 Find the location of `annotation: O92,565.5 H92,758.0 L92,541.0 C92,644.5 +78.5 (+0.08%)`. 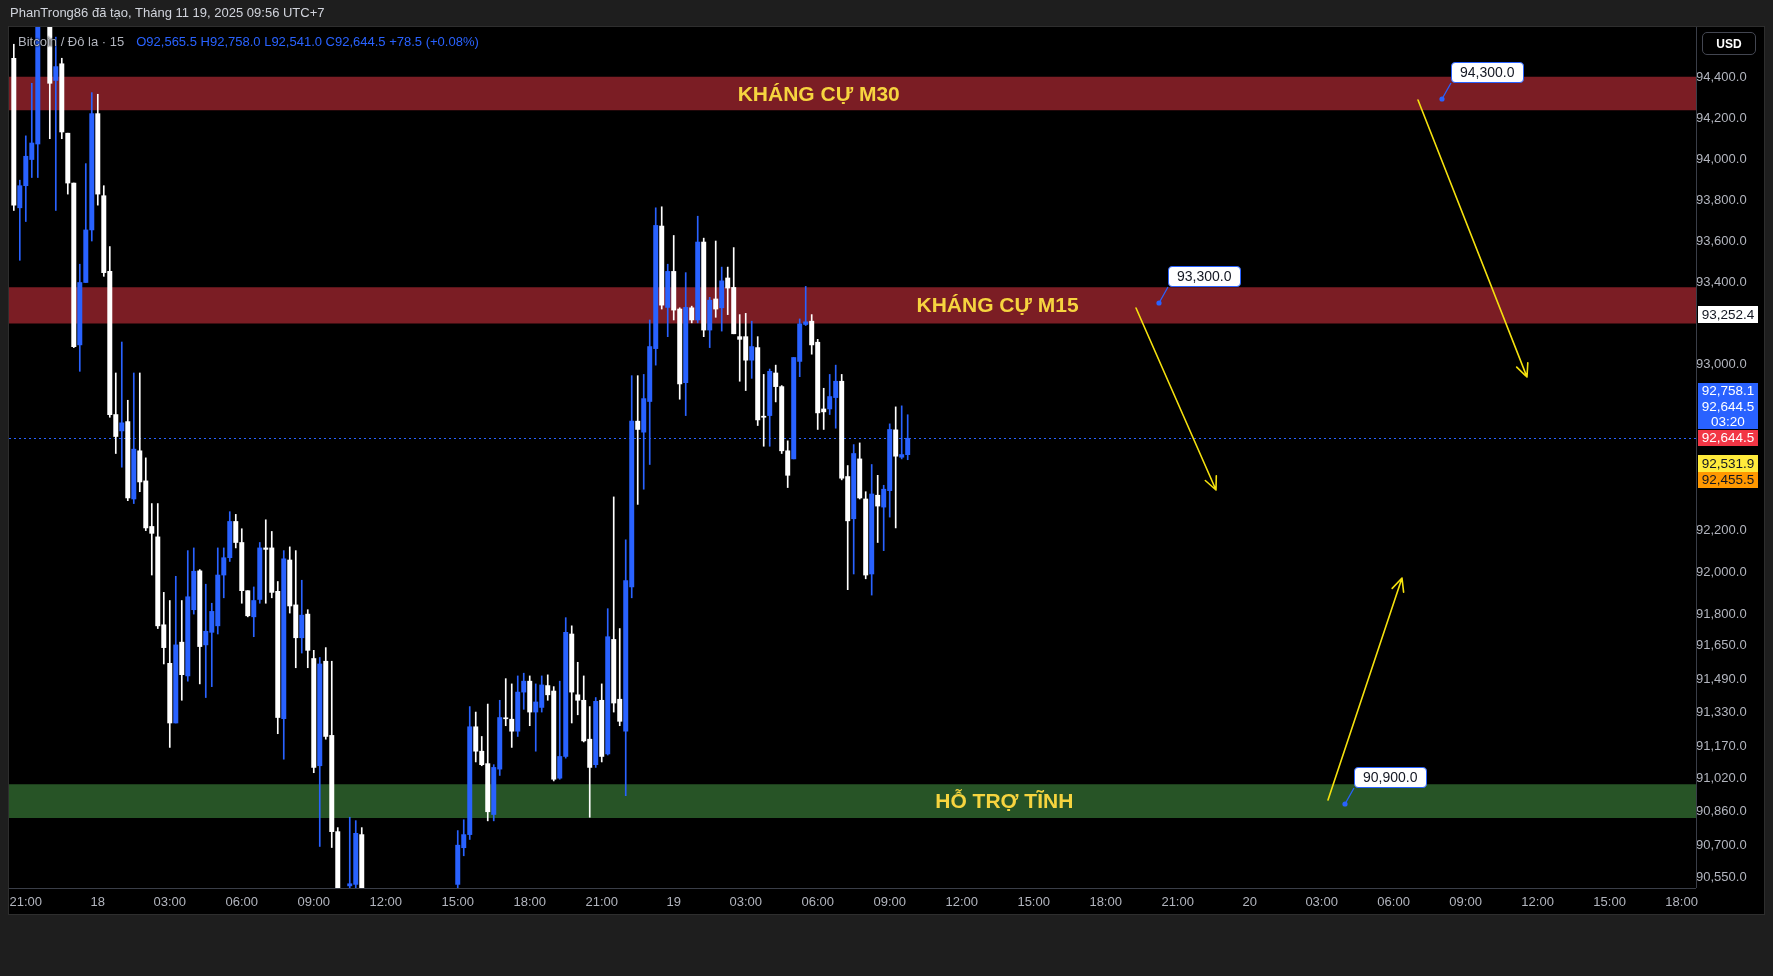

annotation: O92,565.5 H92,758.0 L92,541.0 C92,644.5 +78.5 (+0.08%) is located at coordinates (307, 41).